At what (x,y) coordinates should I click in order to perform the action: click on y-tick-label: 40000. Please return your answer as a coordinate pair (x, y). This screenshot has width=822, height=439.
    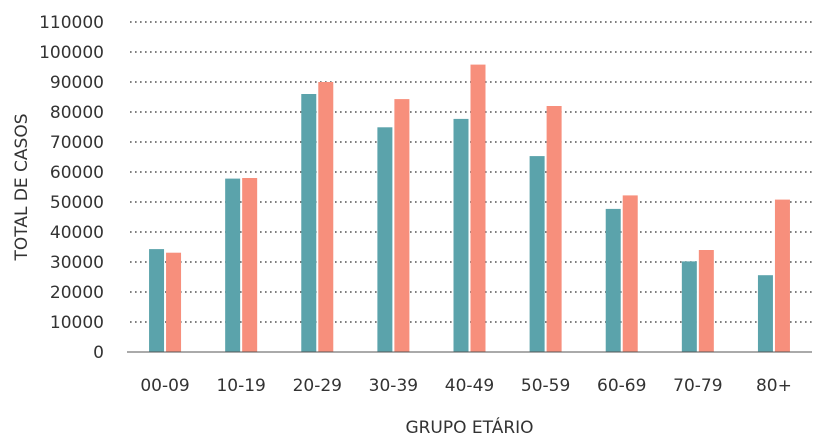
    Looking at the image, I should click on (77, 233).